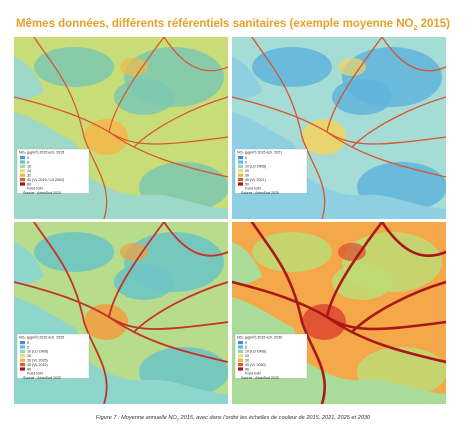 The width and height of the screenshot is (467, 434). What do you see at coordinates (37, 361) in the screenshot?
I see `legend-label: 30 (VL 2025)` at bounding box center [37, 361].